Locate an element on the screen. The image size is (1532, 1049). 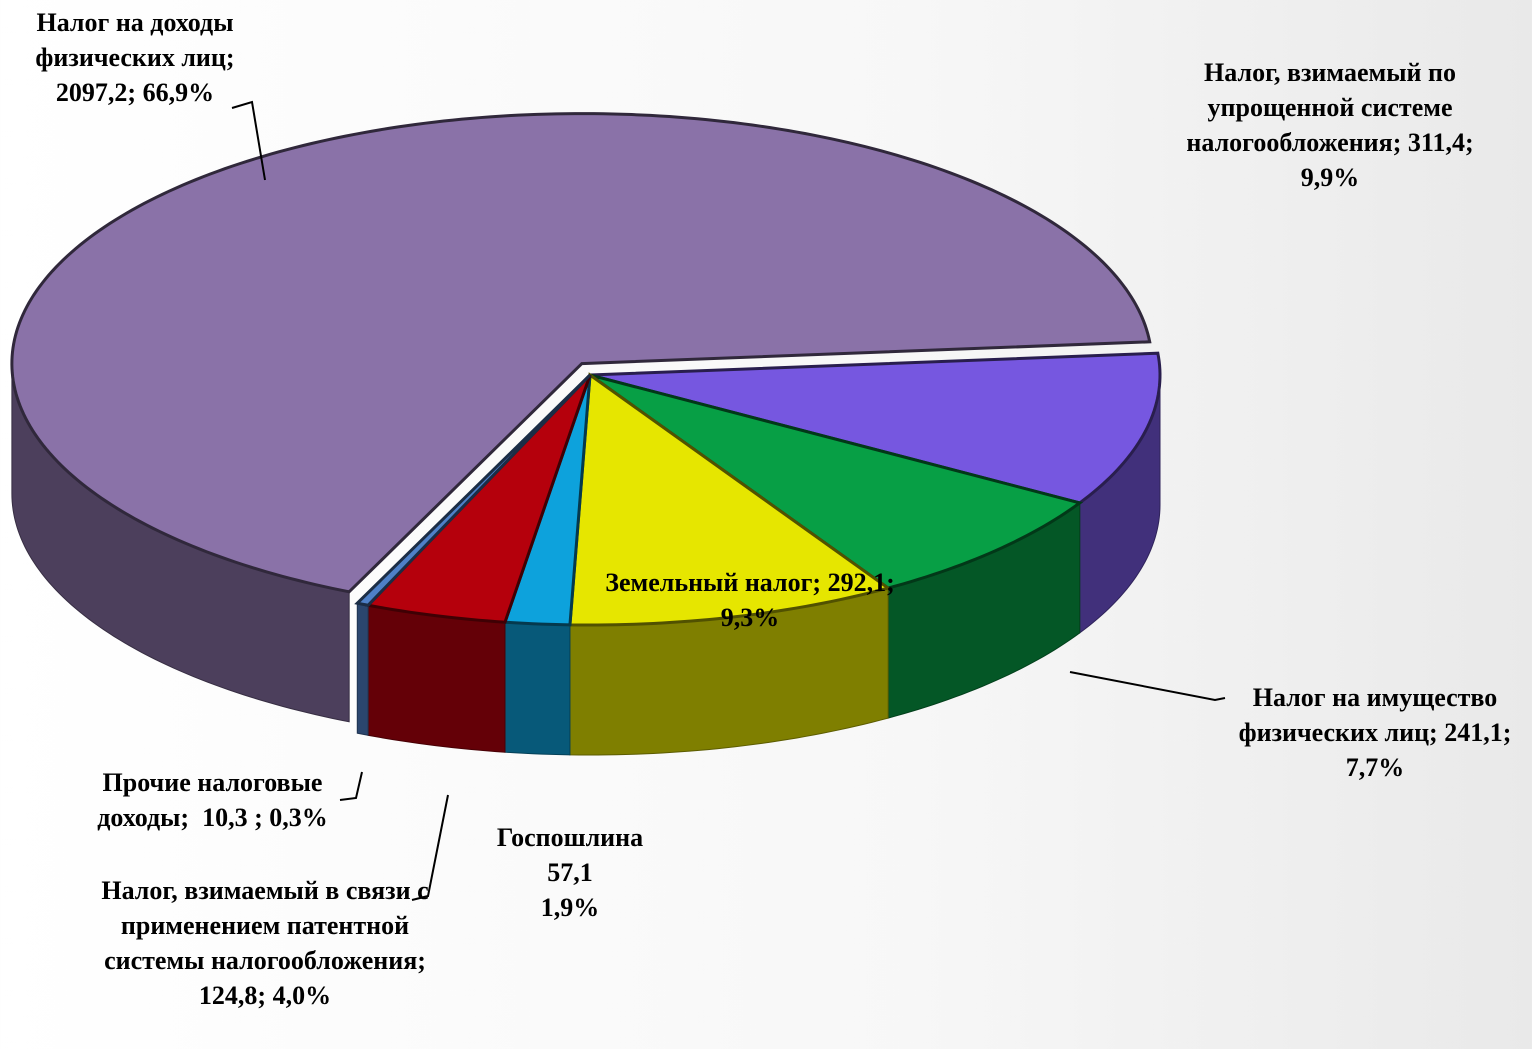
value-label: 57,1 1,9% is located at coordinates (570, 890).